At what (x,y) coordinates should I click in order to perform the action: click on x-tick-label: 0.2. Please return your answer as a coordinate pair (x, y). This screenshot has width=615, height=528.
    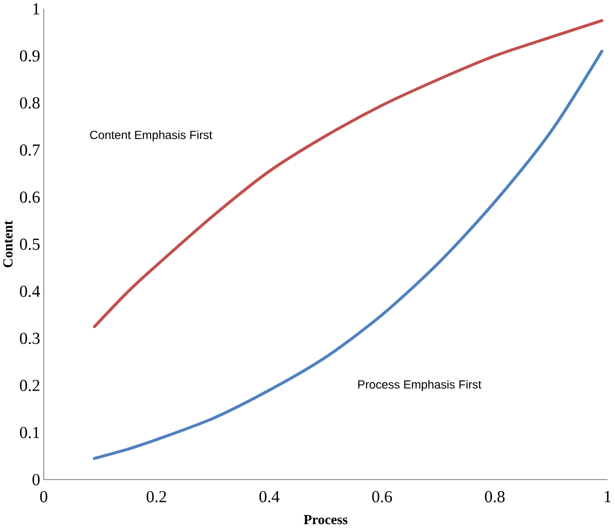
    Looking at the image, I should click on (156, 497).